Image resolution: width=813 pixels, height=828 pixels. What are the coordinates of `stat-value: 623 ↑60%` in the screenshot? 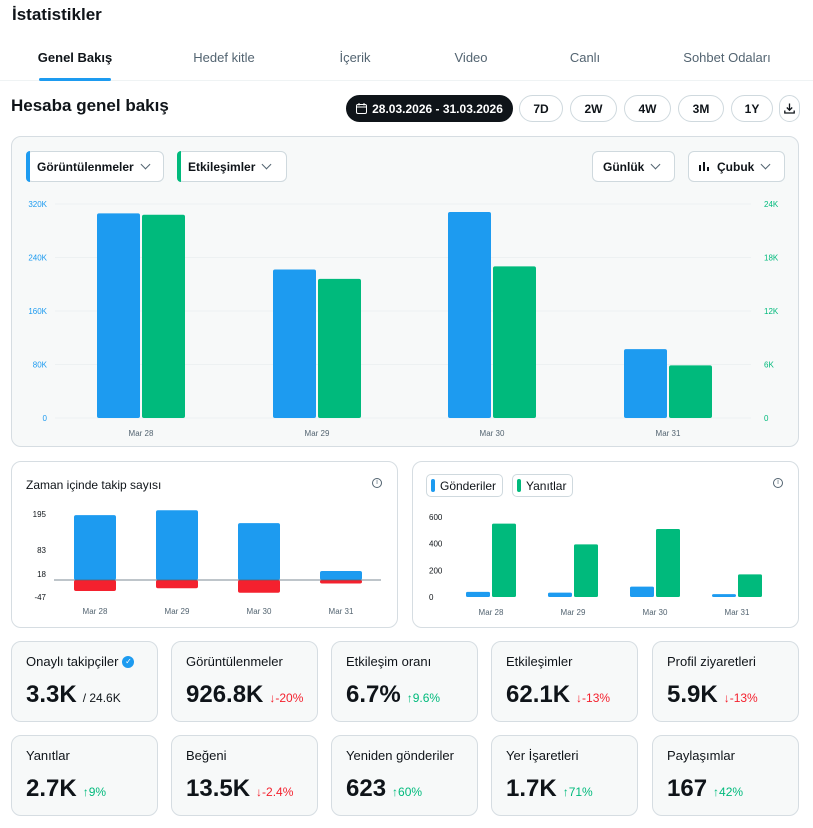 It's located at (384, 789).